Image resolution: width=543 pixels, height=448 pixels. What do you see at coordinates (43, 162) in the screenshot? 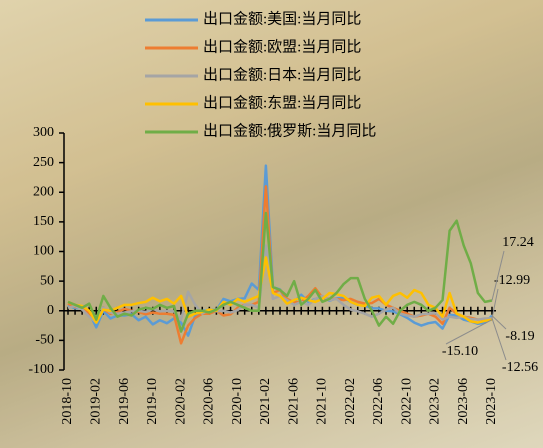
I see `y-tick-label: 250` at bounding box center [43, 162].